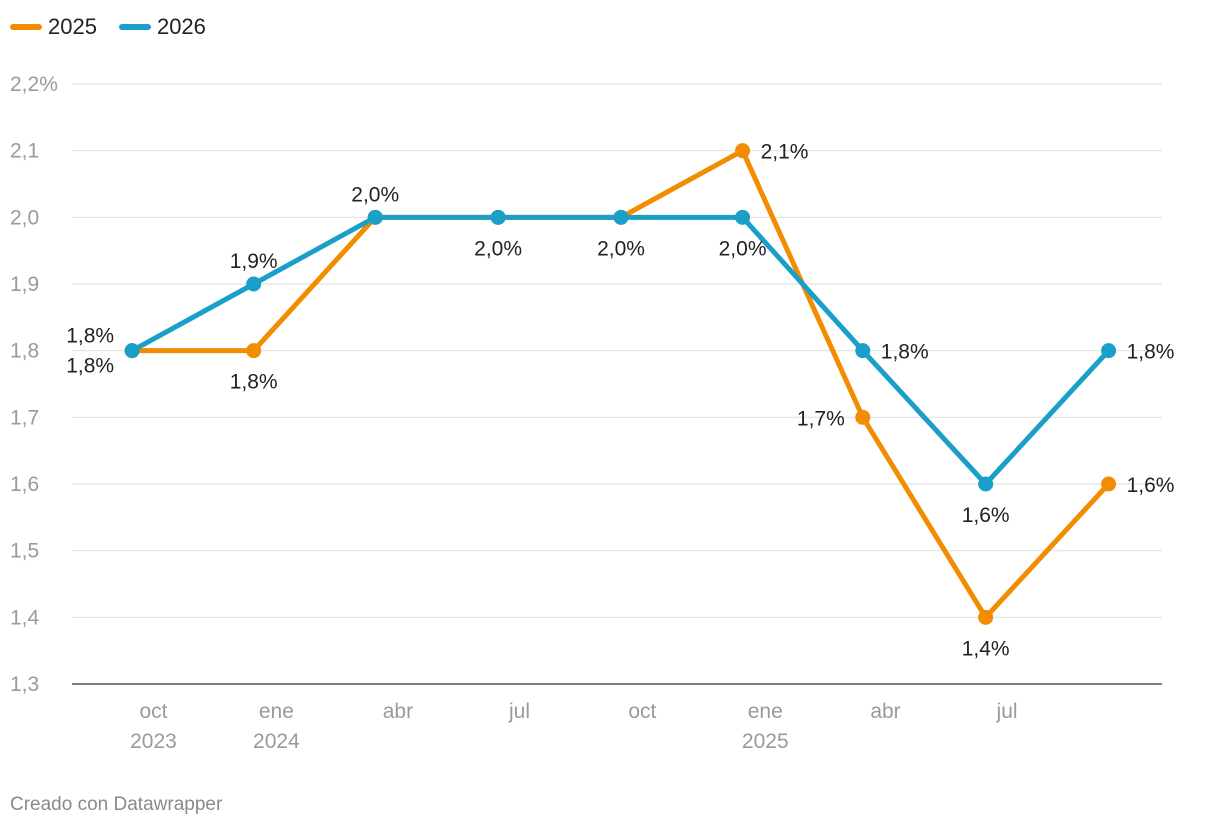  What do you see at coordinates (24, 351) in the screenshot?
I see `y-tick-label: 1,8` at bounding box center [24, 351].